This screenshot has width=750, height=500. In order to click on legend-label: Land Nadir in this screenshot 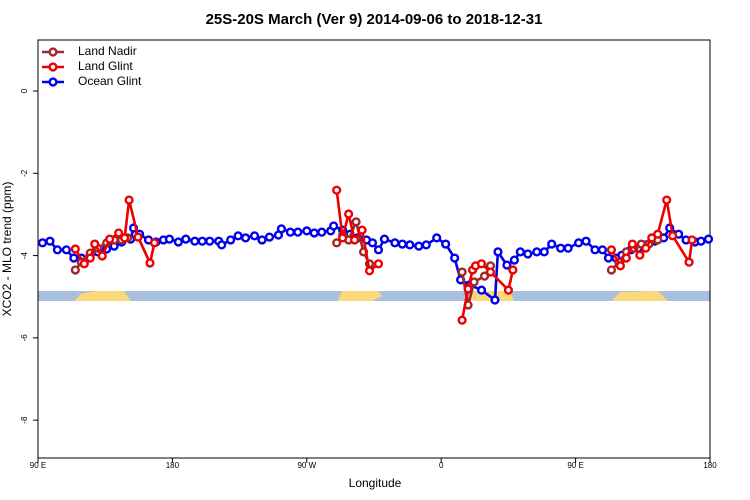, I will do `click(107, 51)`.